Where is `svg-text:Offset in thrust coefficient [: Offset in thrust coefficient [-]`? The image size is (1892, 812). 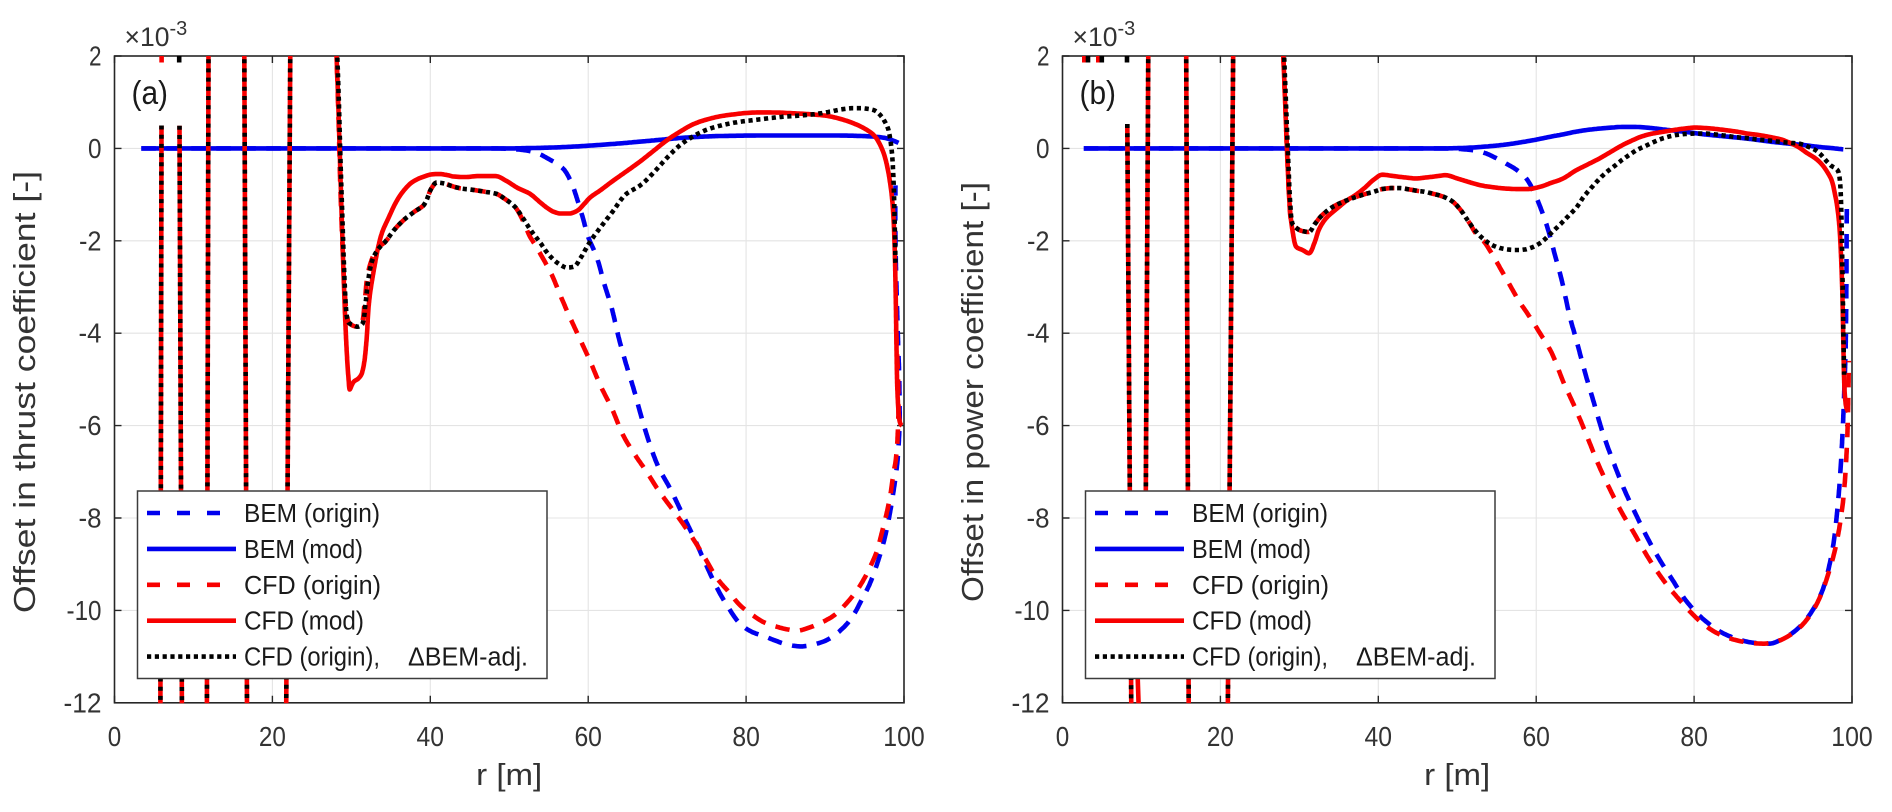
svg-text:Offset in thrust coefficient [: Offset in thrust coefficient [-] is located at coordinates (24, 392).